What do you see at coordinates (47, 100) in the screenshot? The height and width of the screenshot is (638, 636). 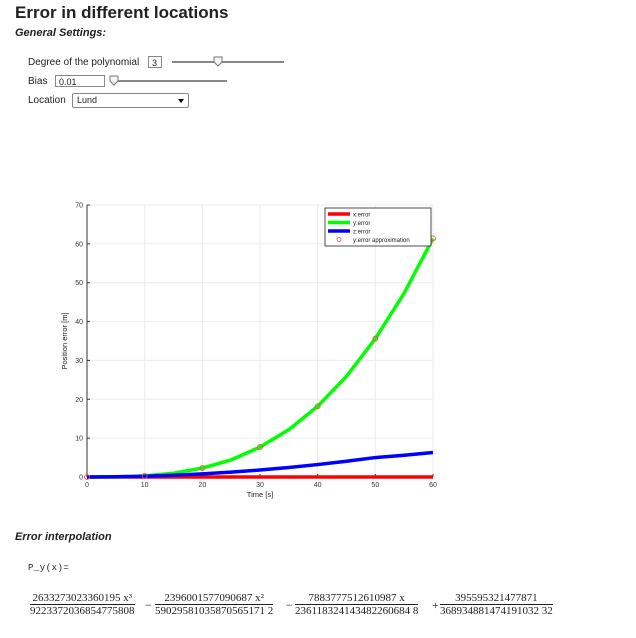 I see `location-label: Location` at bounding box center [47, 100].